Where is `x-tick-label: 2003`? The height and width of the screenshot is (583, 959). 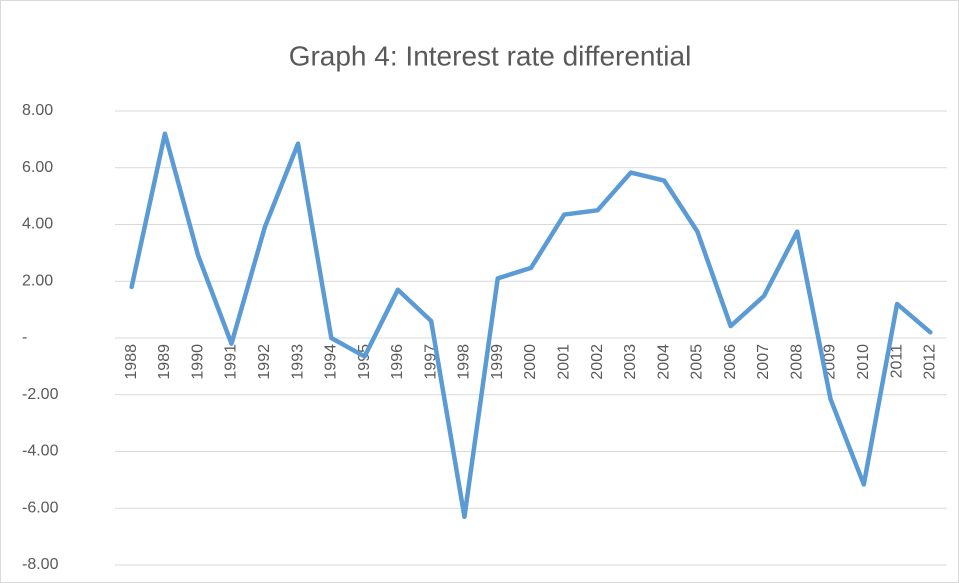
x-tick-label: 2003 is located at coordinates (630, 362).